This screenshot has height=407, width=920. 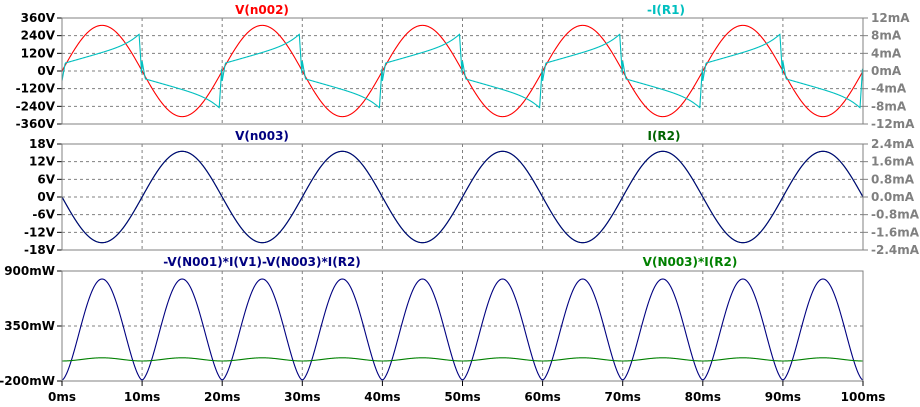 I want to click on left-tick-label: 18V, so click(x=42, y=144).